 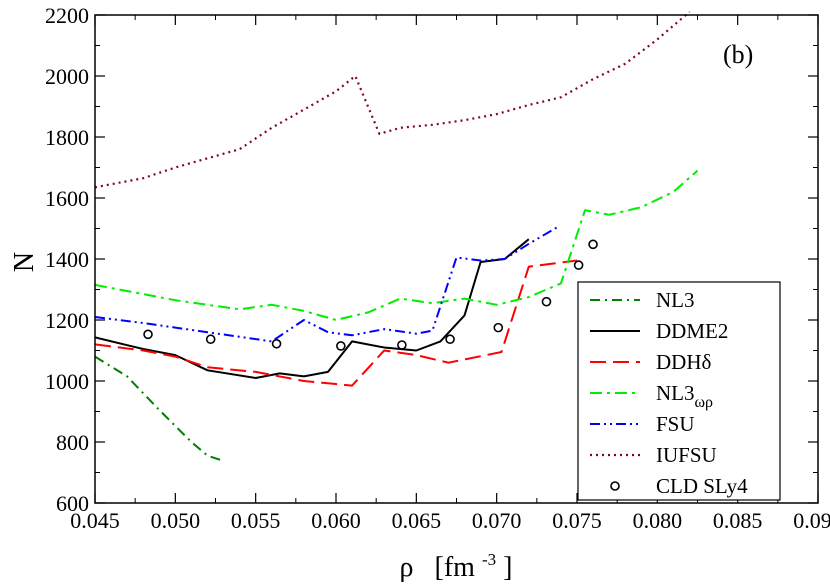 What do you see at coordinates (159, 408) in the screenshot?
I see `series-line-nl3` at bounding box center [159, 408].